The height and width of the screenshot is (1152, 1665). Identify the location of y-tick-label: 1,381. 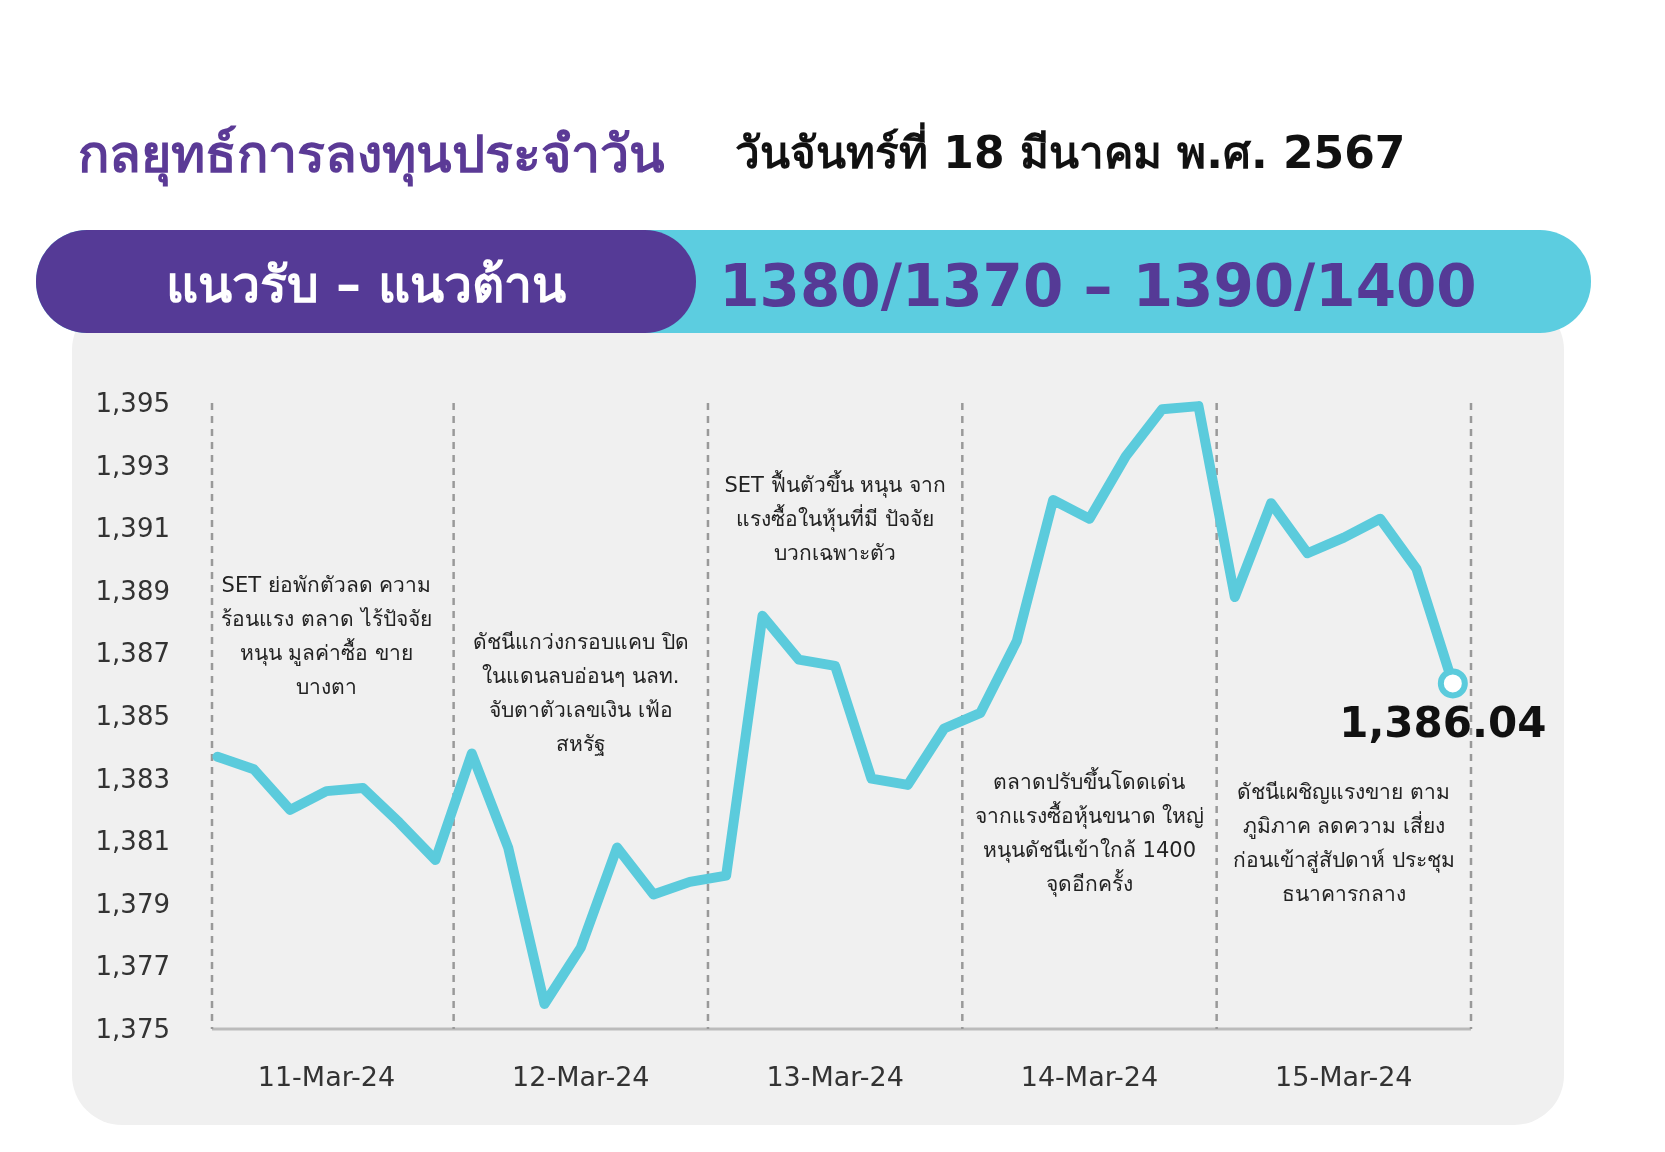
(132, 841).